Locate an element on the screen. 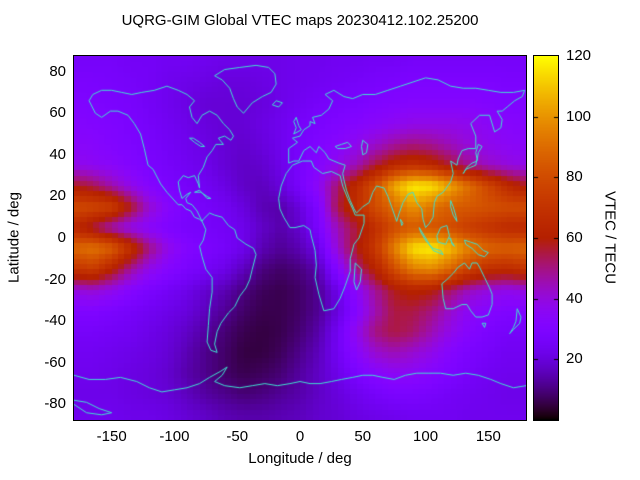 This screenshot has height=480, width=640. y-axis-tick-label: -20 is located at coordinates (55, 279).